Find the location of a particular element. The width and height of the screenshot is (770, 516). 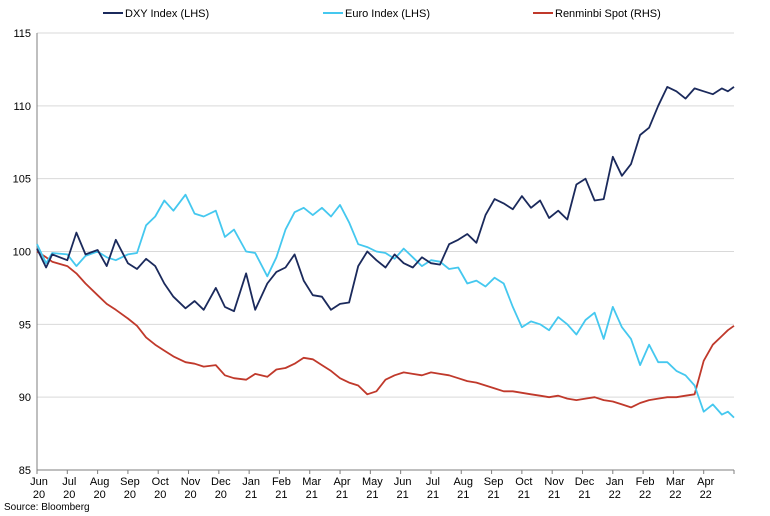

x-tick-label: Dec 20 is located at coordinates (221, 488).